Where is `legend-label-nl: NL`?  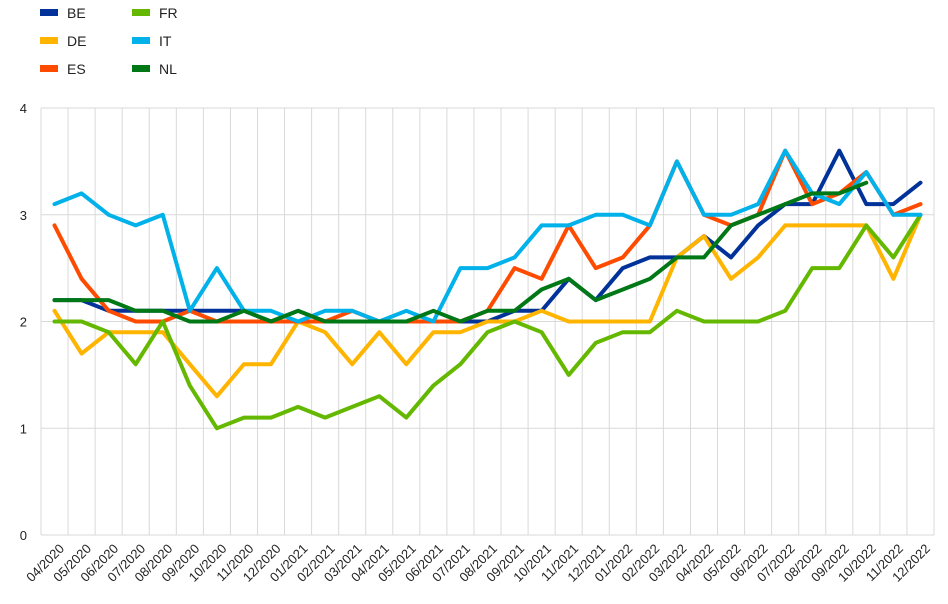 legend-label-nl: NL is located at coordinates (168, 69).